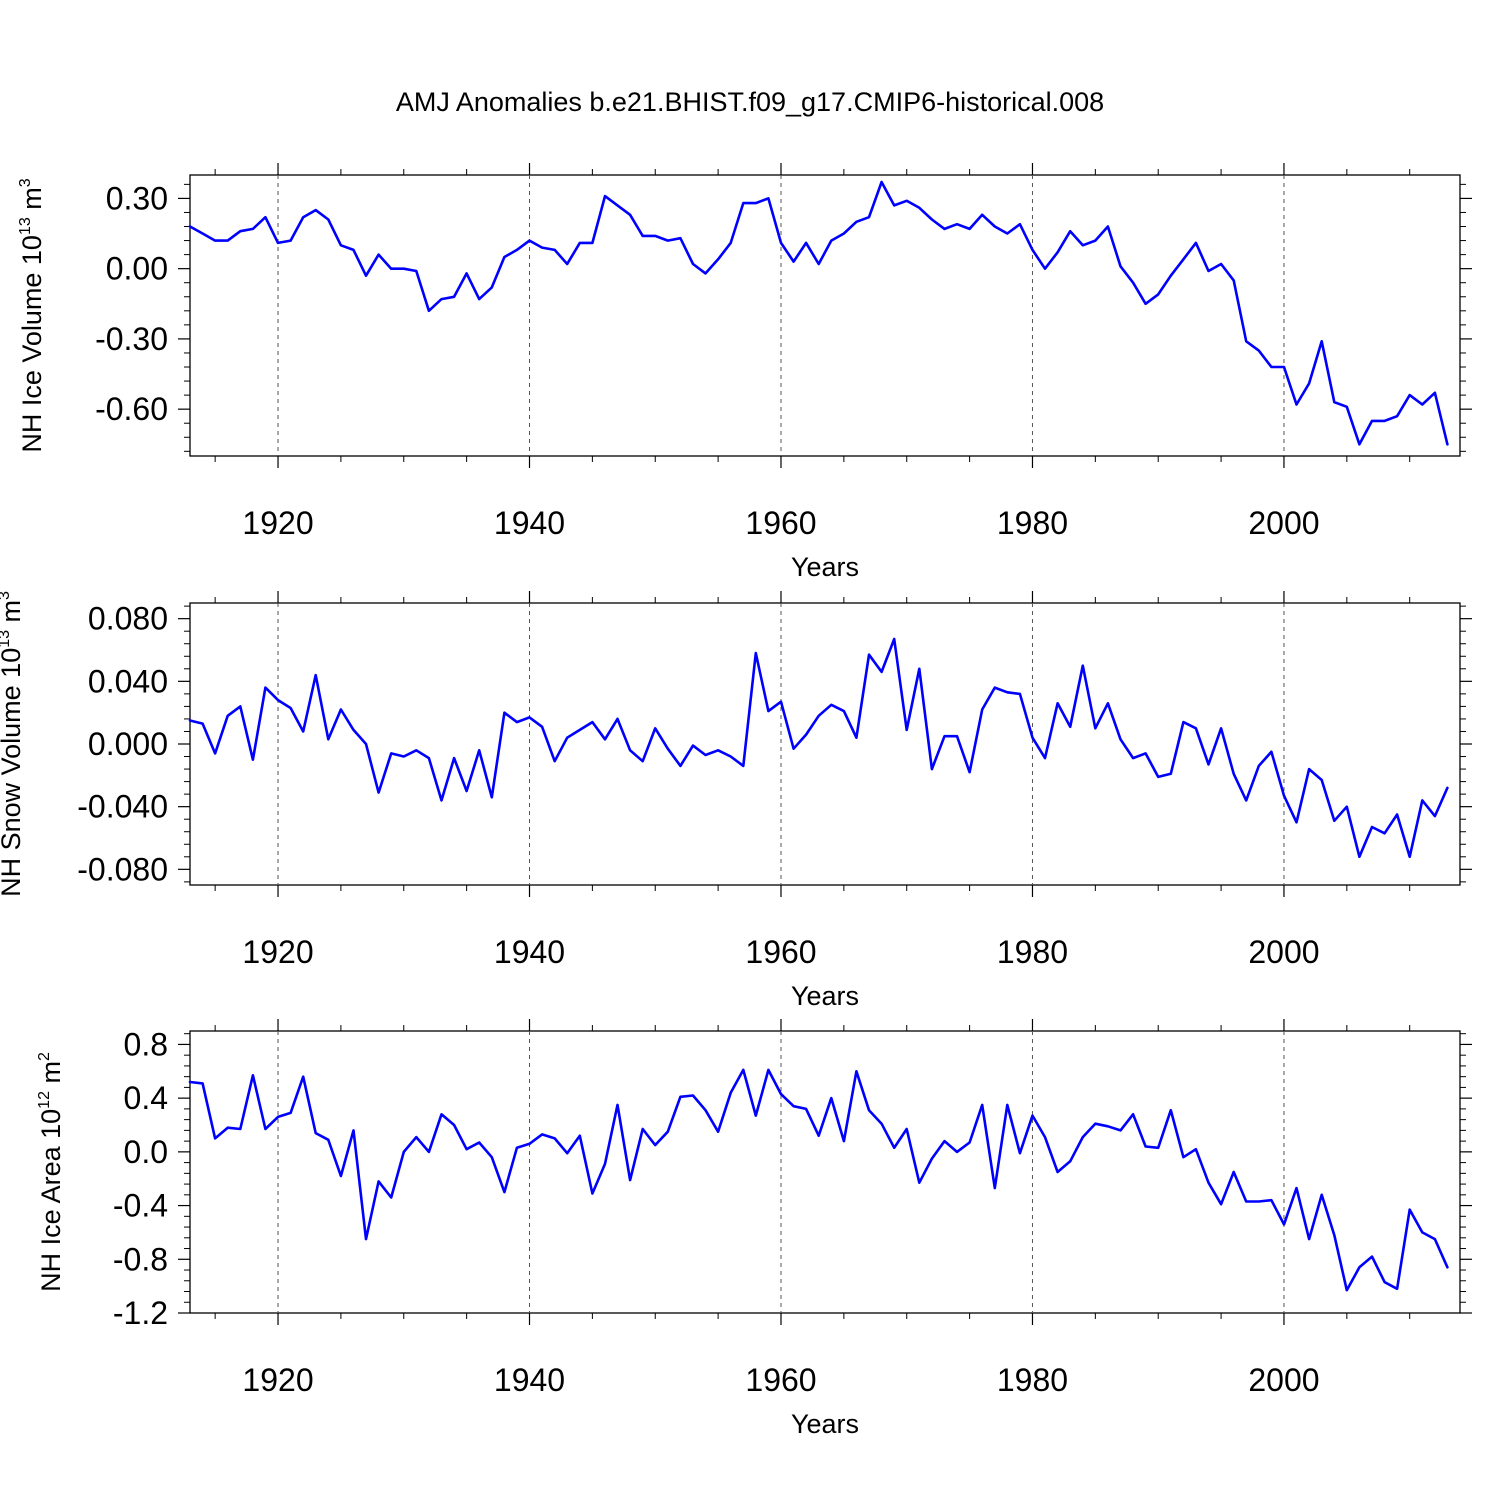 This screenshot has width=1500, height=1500. Describe the element at coordinates (137, 198) in the screenshot. I see `y-tick-label: 0.30` at that location.